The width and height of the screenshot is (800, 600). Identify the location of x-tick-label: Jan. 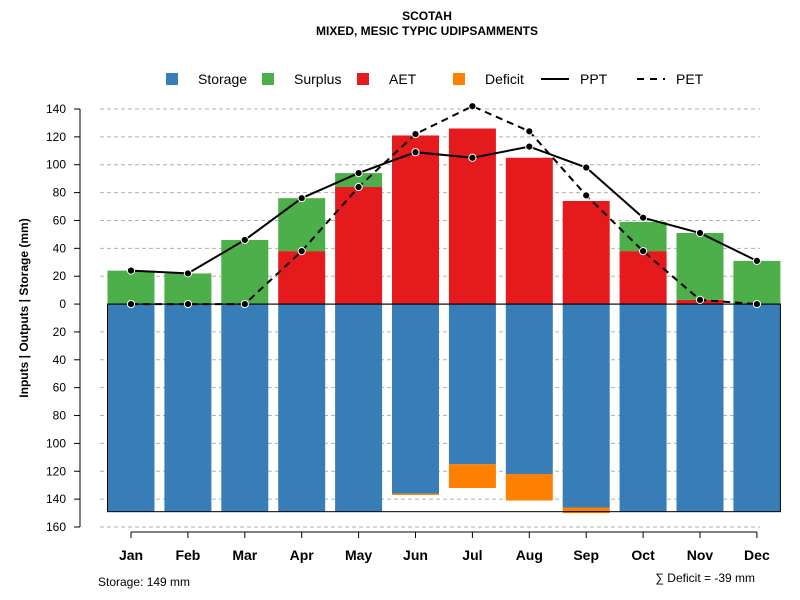
(131, 555).